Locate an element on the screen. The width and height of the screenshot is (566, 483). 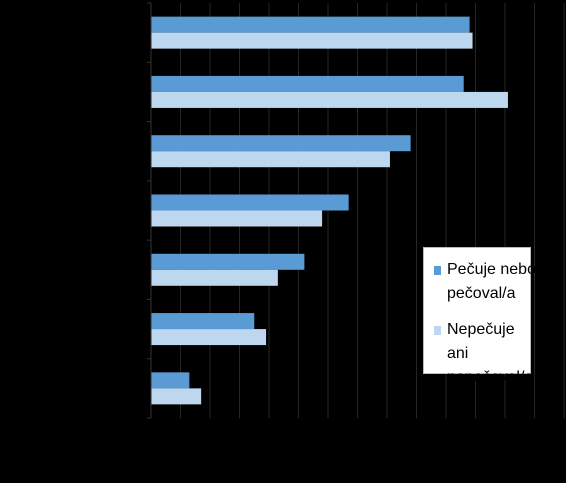
legend-label-series-1-line-1: Pečuje nebo is located at coordinates (491, 269).